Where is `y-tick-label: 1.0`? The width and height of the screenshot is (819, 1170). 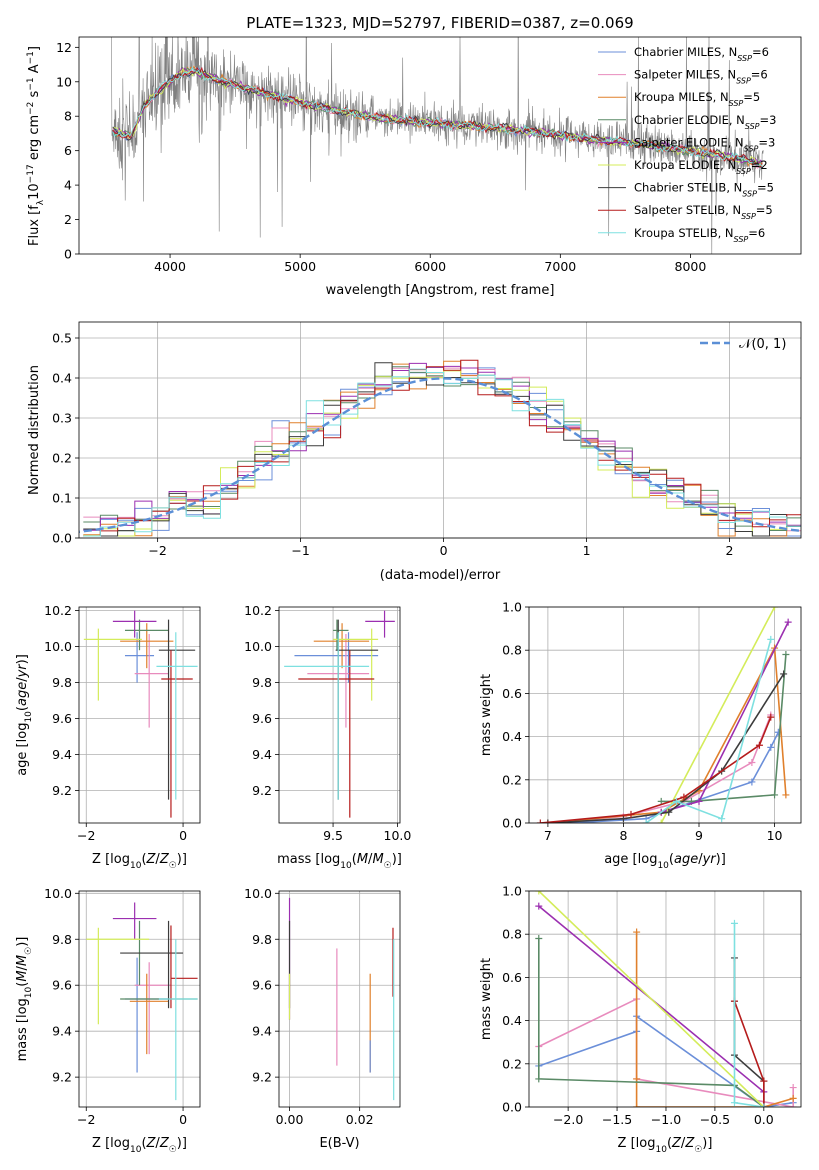
y-tick-label: 1.0 is located at coordinates (512, 607).